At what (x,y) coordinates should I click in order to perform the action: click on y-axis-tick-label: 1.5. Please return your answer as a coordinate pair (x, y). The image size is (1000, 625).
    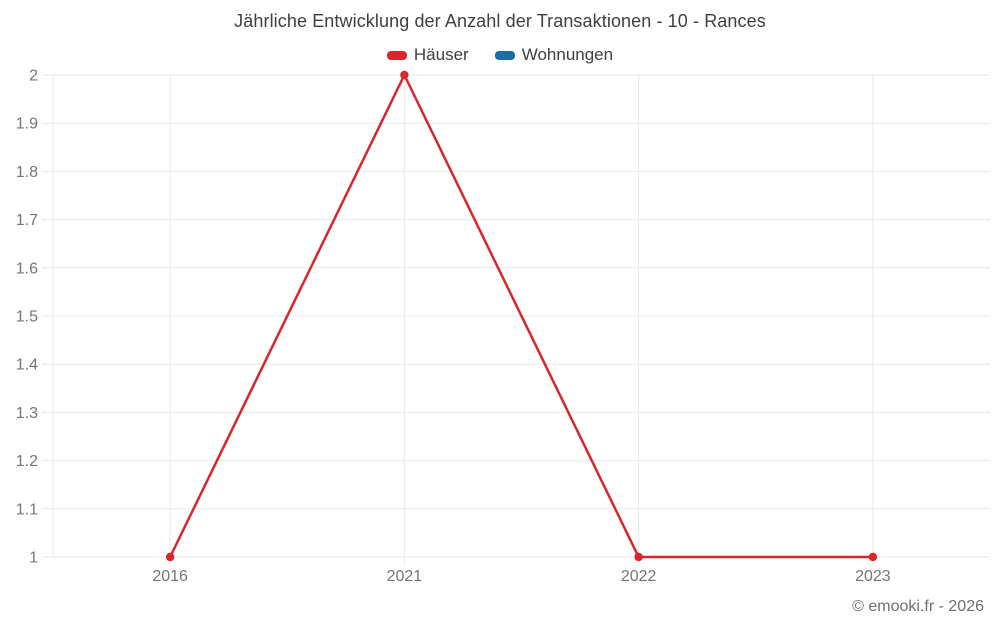
    Looking at the image, I should click on (27, 317).